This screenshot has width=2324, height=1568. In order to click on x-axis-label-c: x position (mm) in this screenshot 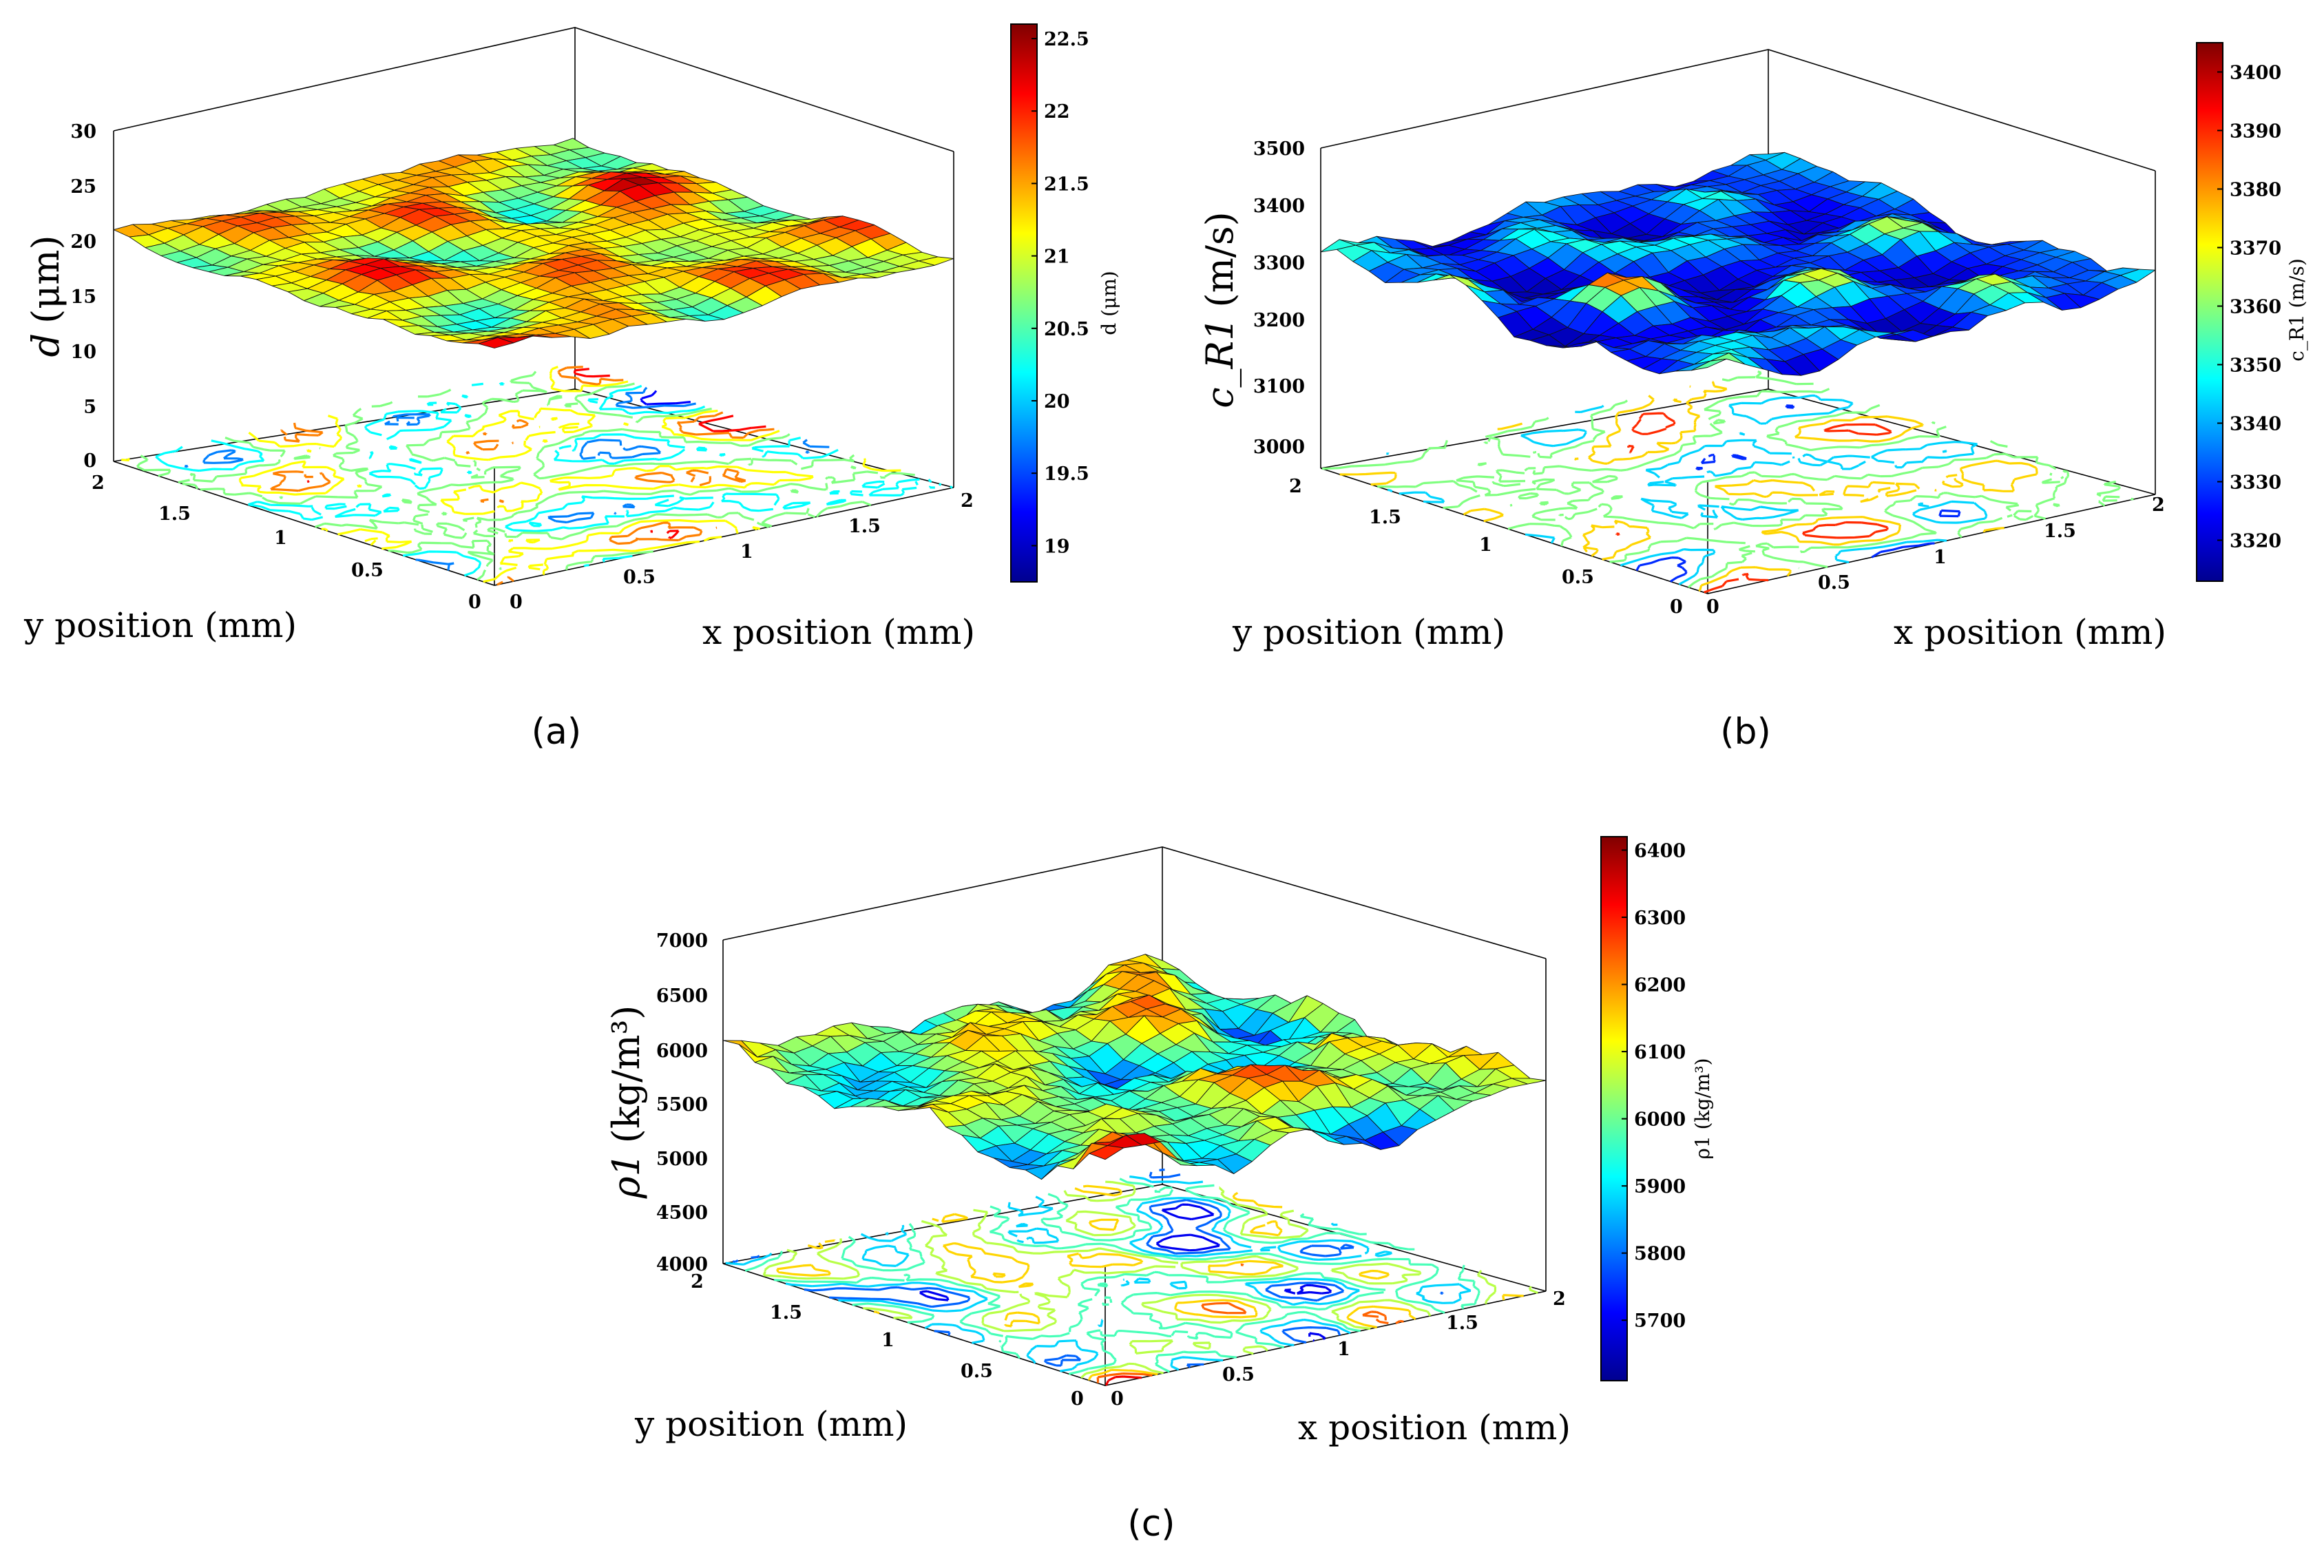, I will do `click(1434, 1427)`.